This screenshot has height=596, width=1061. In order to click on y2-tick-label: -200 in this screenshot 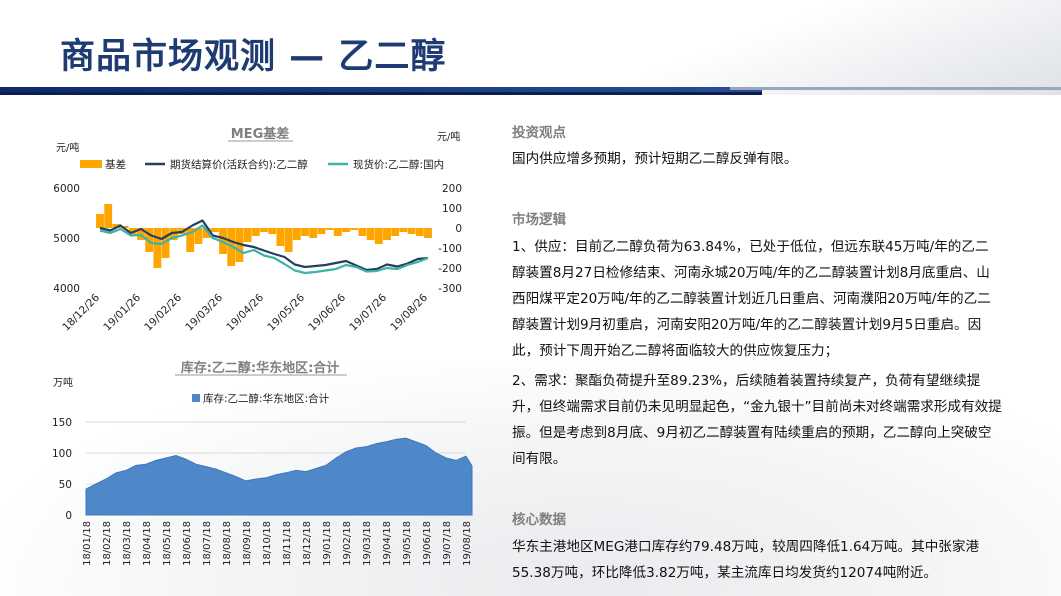, I will do `click(450, 269)`.